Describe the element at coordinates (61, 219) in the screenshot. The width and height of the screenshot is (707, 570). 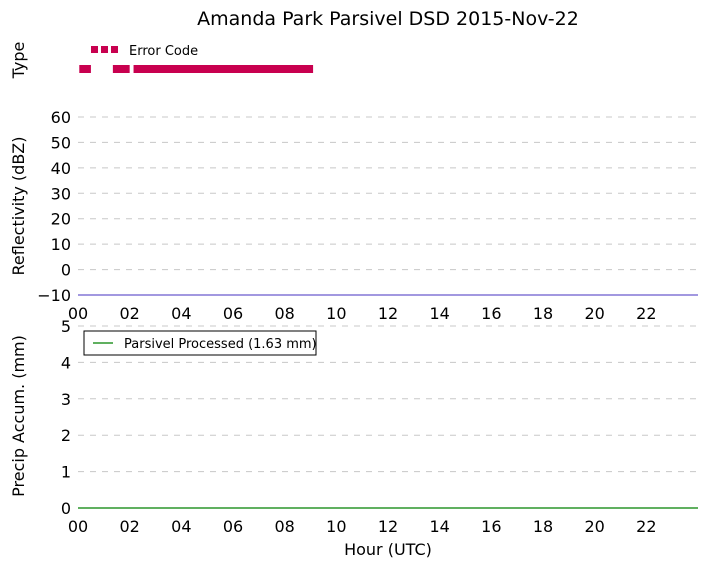
I see `reflectivity-ytick-4: 20` at that location.